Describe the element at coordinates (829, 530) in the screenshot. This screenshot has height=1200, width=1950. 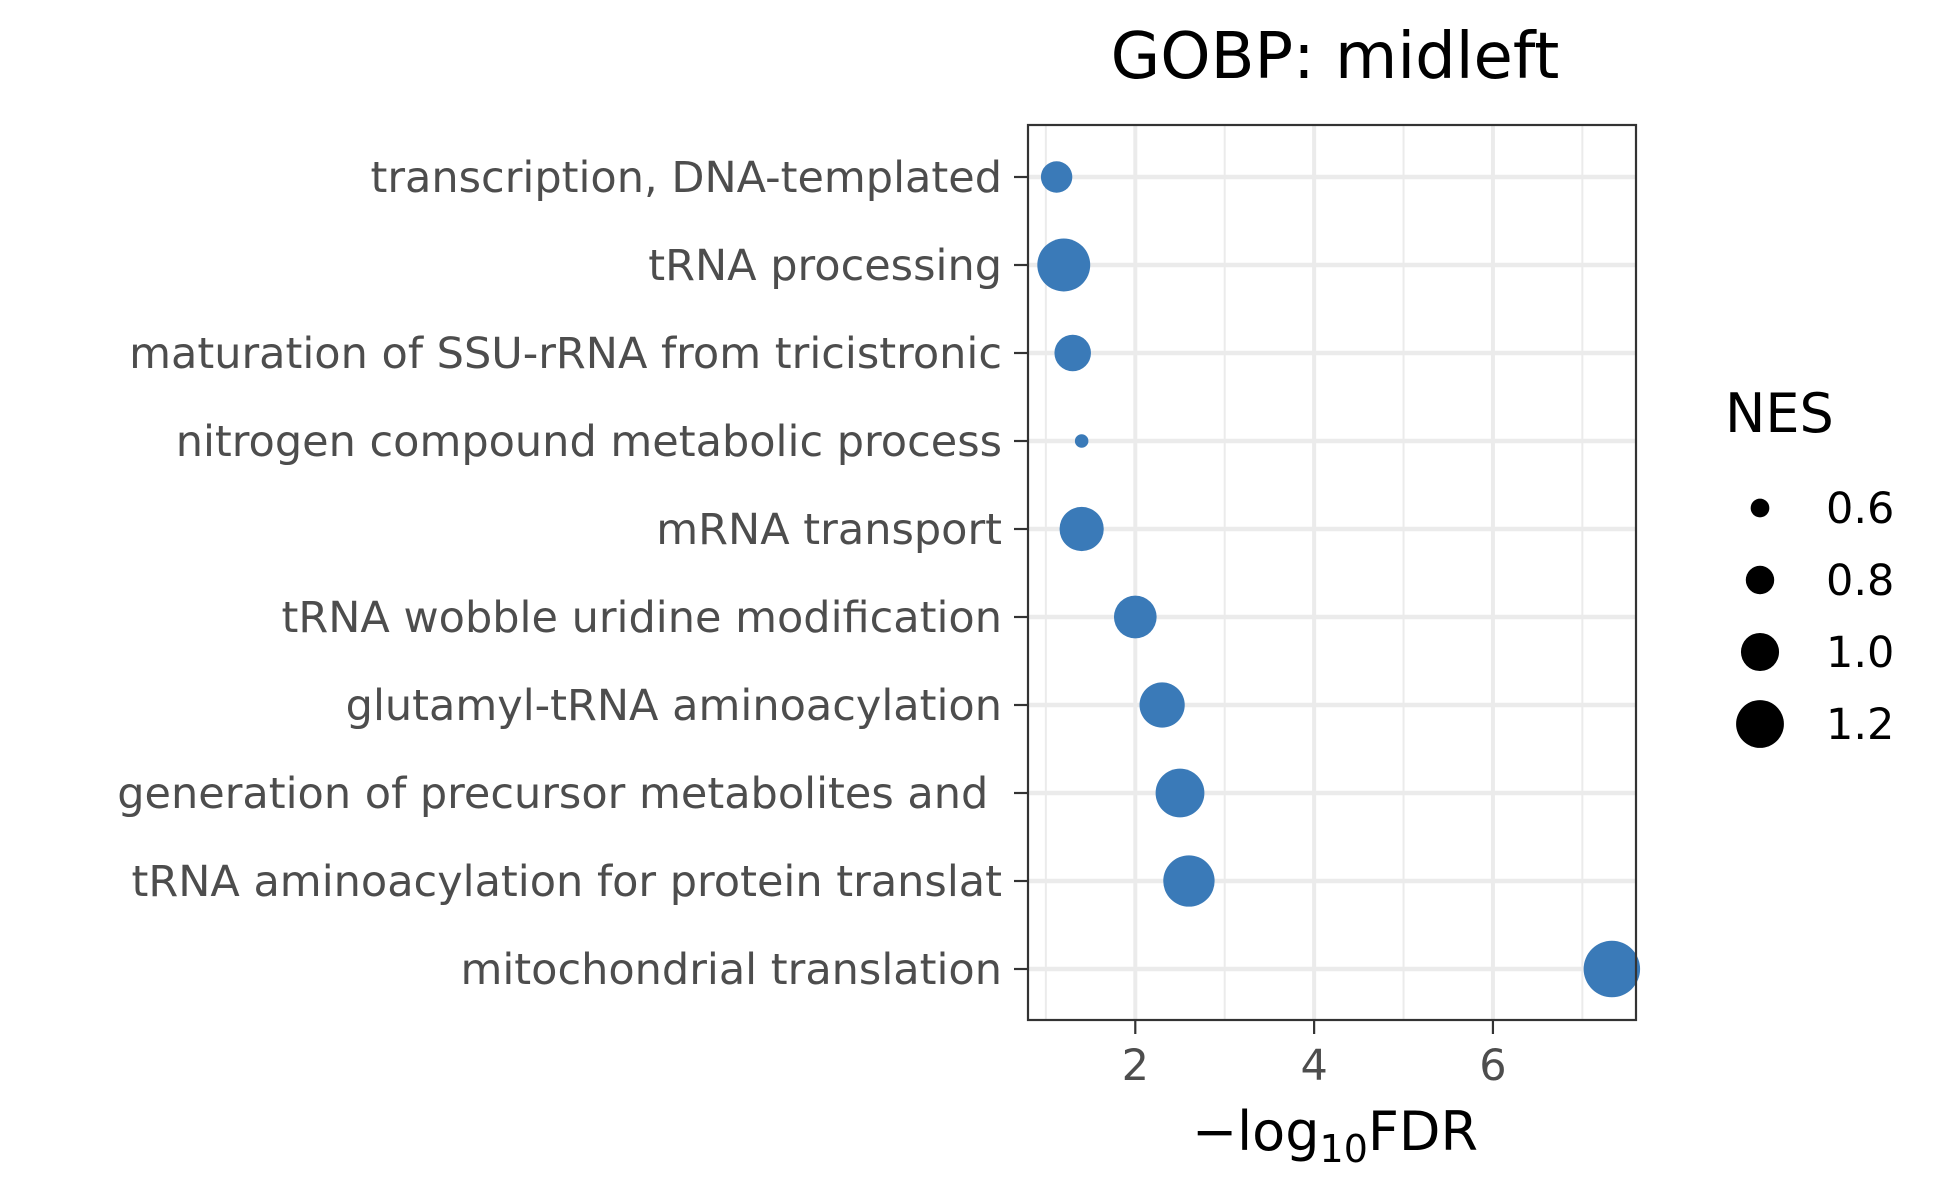
I see `y-tick-label: mRNA transport` at that location.